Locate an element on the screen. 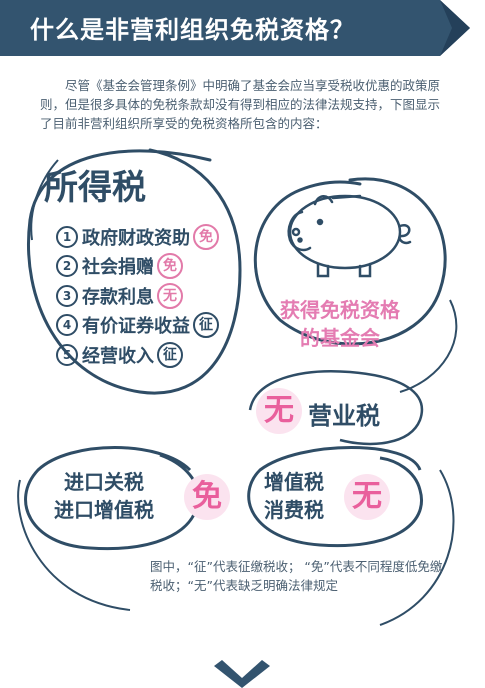 This screenshot has height=688, width=485. income-tax-title: 所得税 is located at coordinates (95, 188).